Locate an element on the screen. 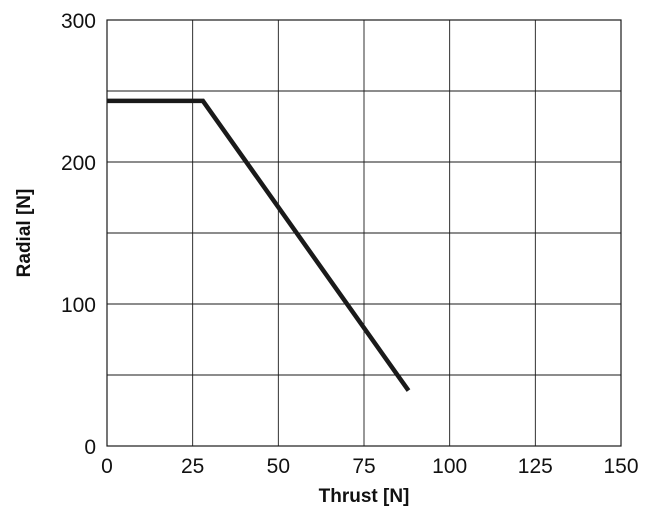  y-tick-labels: 0 100 200 300 is located at coordinates (78, 234).